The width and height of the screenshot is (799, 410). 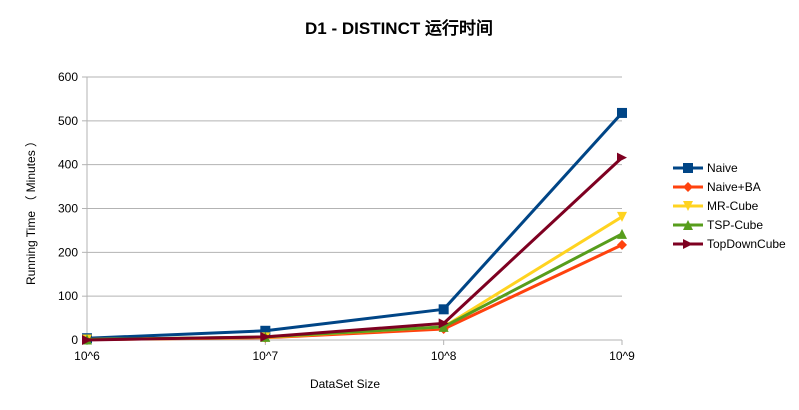 I want to click on legend-label: MR-Cube, so click(x=733, y=206).